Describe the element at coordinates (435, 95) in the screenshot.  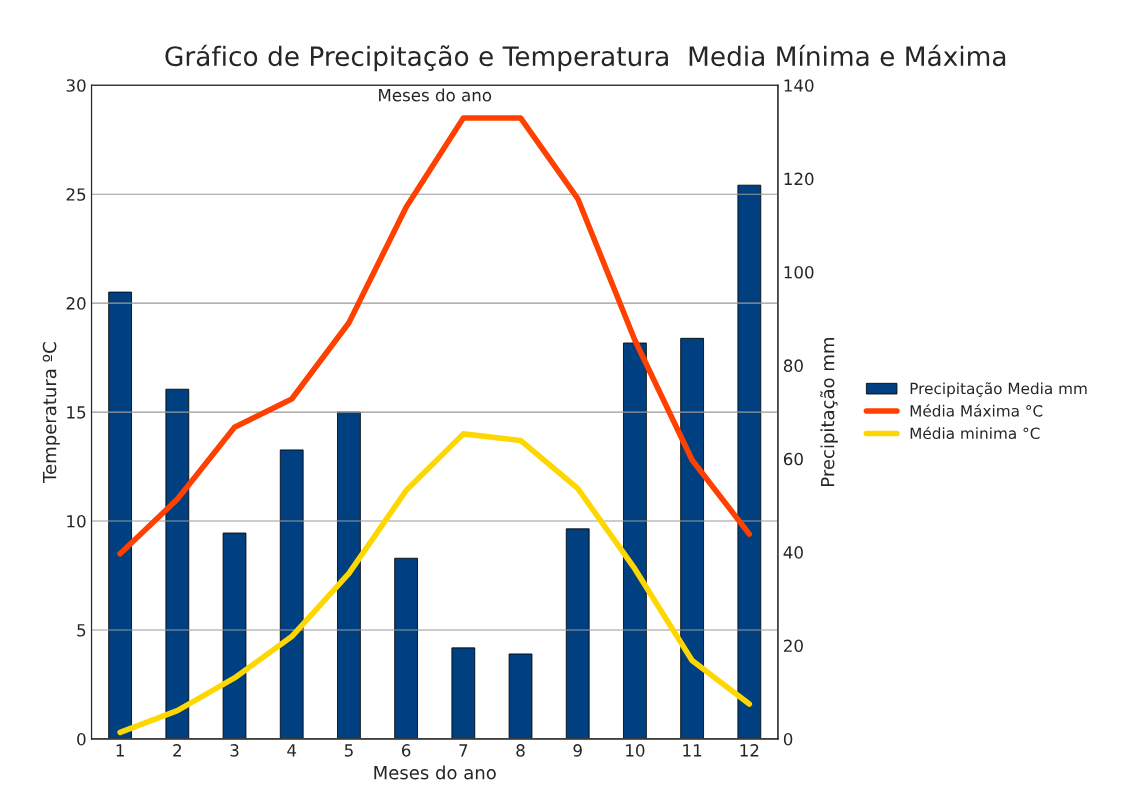
I see `annotation: Meses do ano` at that location.